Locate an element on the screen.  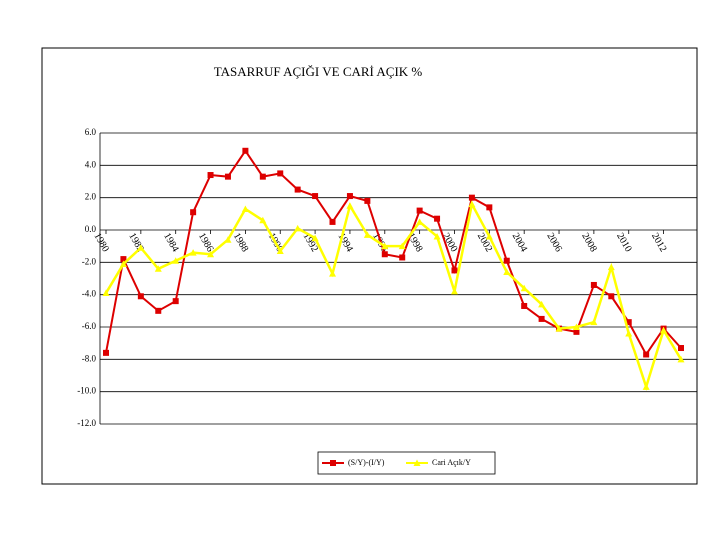
legend-label: (S/Y)-(I/Y) is located at coordinates (366, 462).